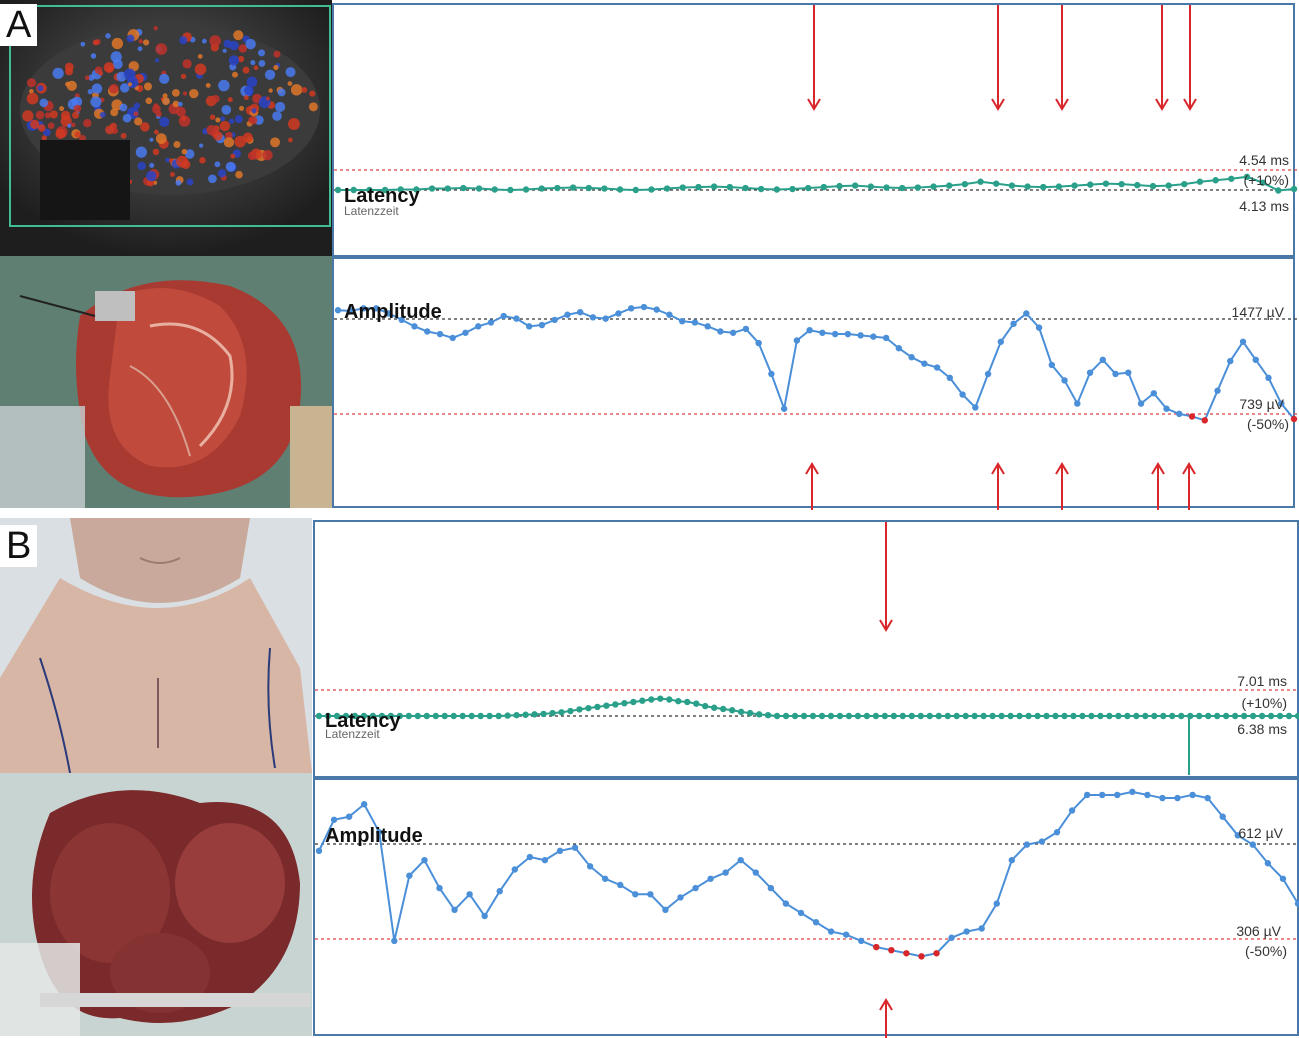  I want to click on panel-a-label: A, so click(19, 25).